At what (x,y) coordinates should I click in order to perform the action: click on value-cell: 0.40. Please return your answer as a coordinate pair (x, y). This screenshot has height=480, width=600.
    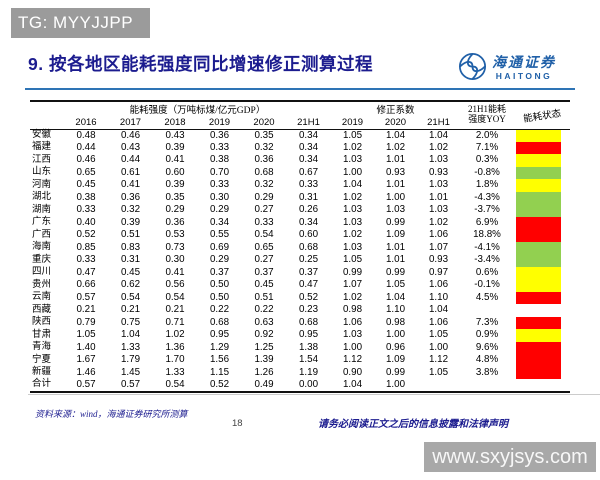
    Looking at the image, I should click on (86, 222).